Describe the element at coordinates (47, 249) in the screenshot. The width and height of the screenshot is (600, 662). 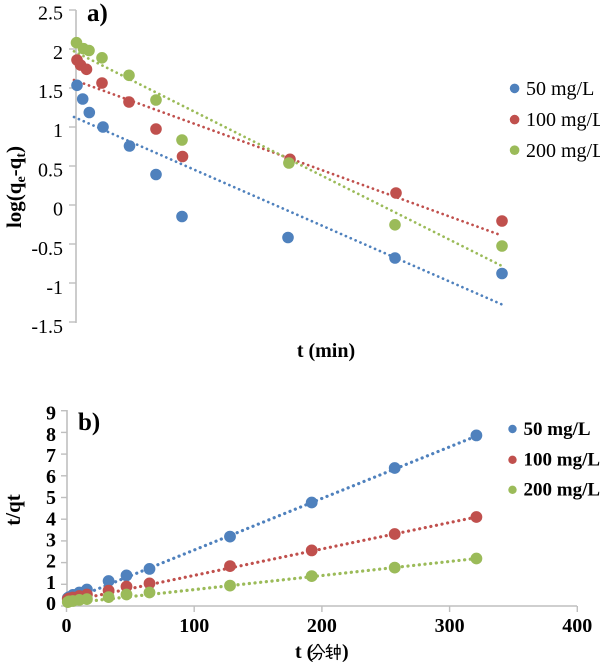
I see `svg-text: -0.5` at that location.